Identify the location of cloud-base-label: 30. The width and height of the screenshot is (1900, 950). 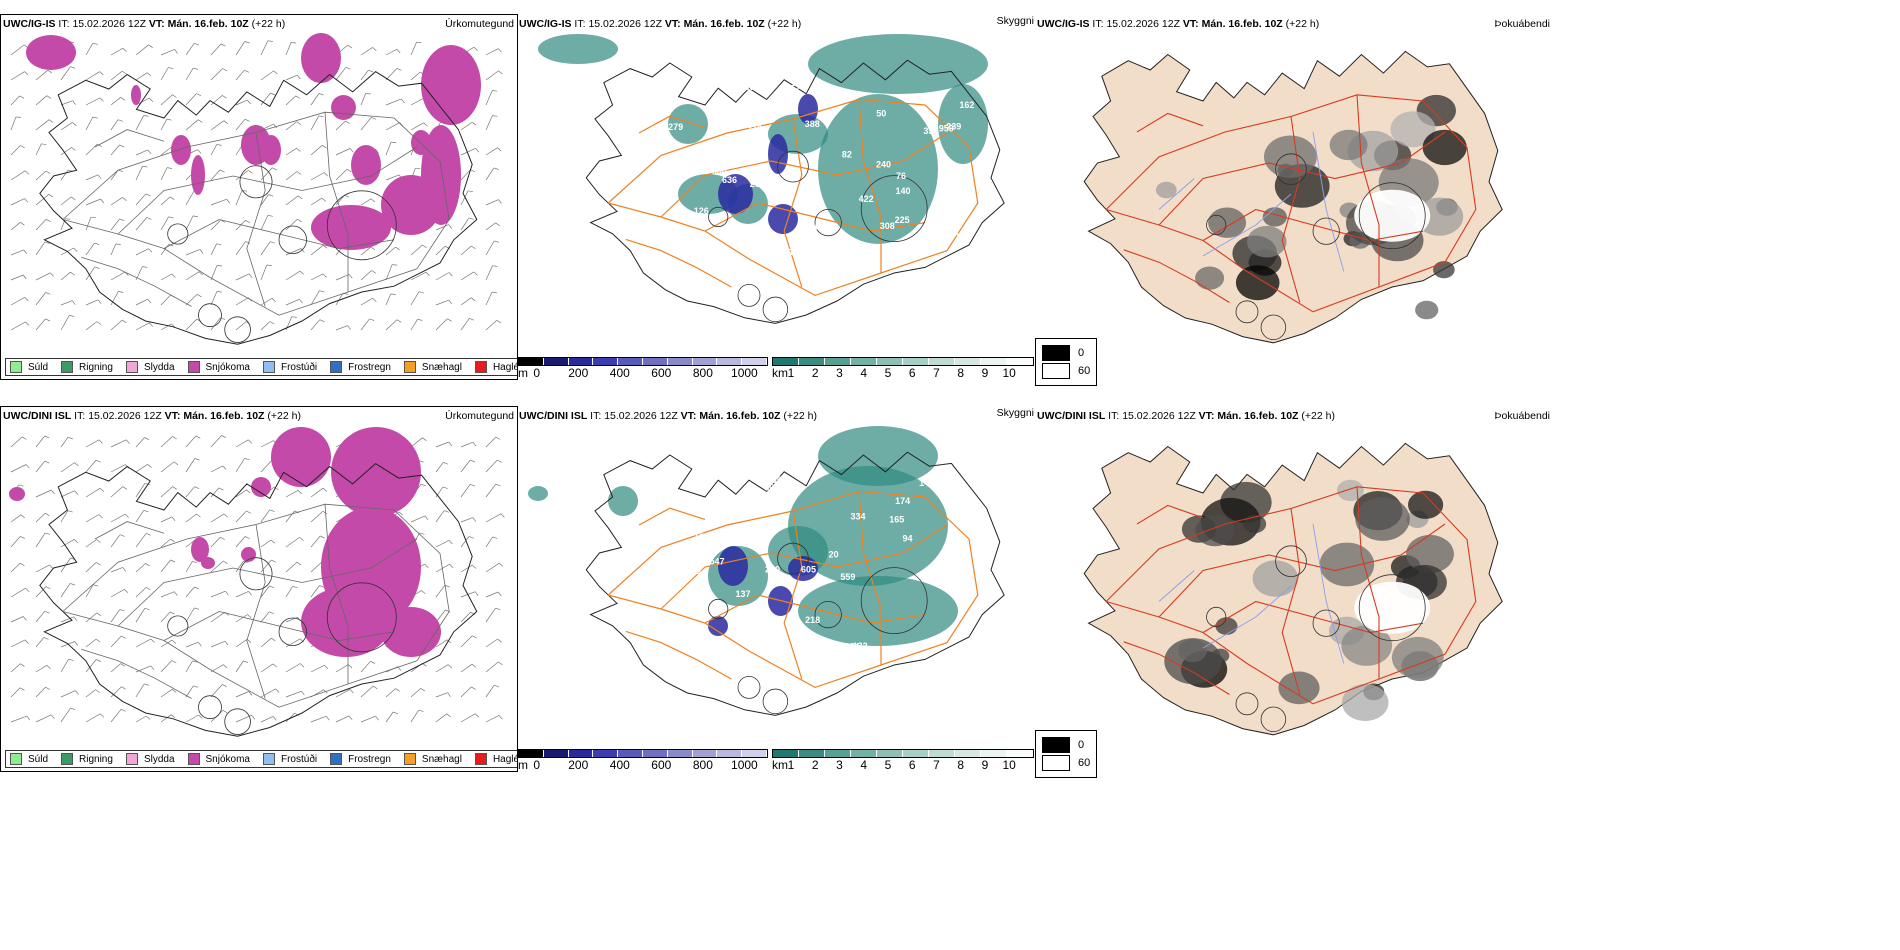
(749, 87).